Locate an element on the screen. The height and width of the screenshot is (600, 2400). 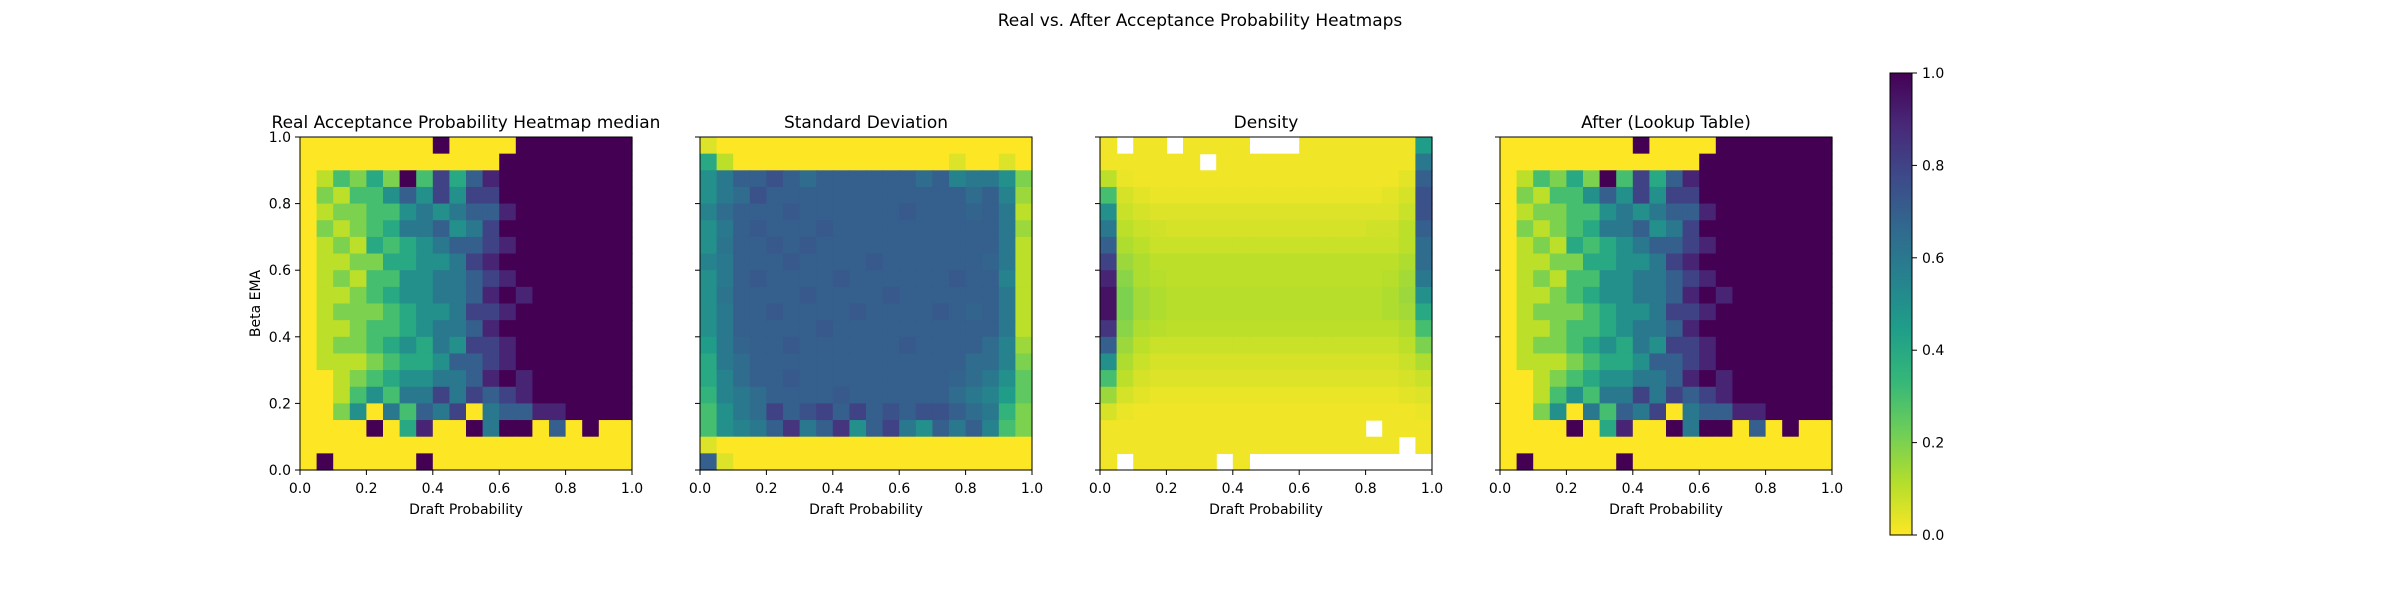
x-axis-label: Draft Probability is located at coordinates (466, 510).